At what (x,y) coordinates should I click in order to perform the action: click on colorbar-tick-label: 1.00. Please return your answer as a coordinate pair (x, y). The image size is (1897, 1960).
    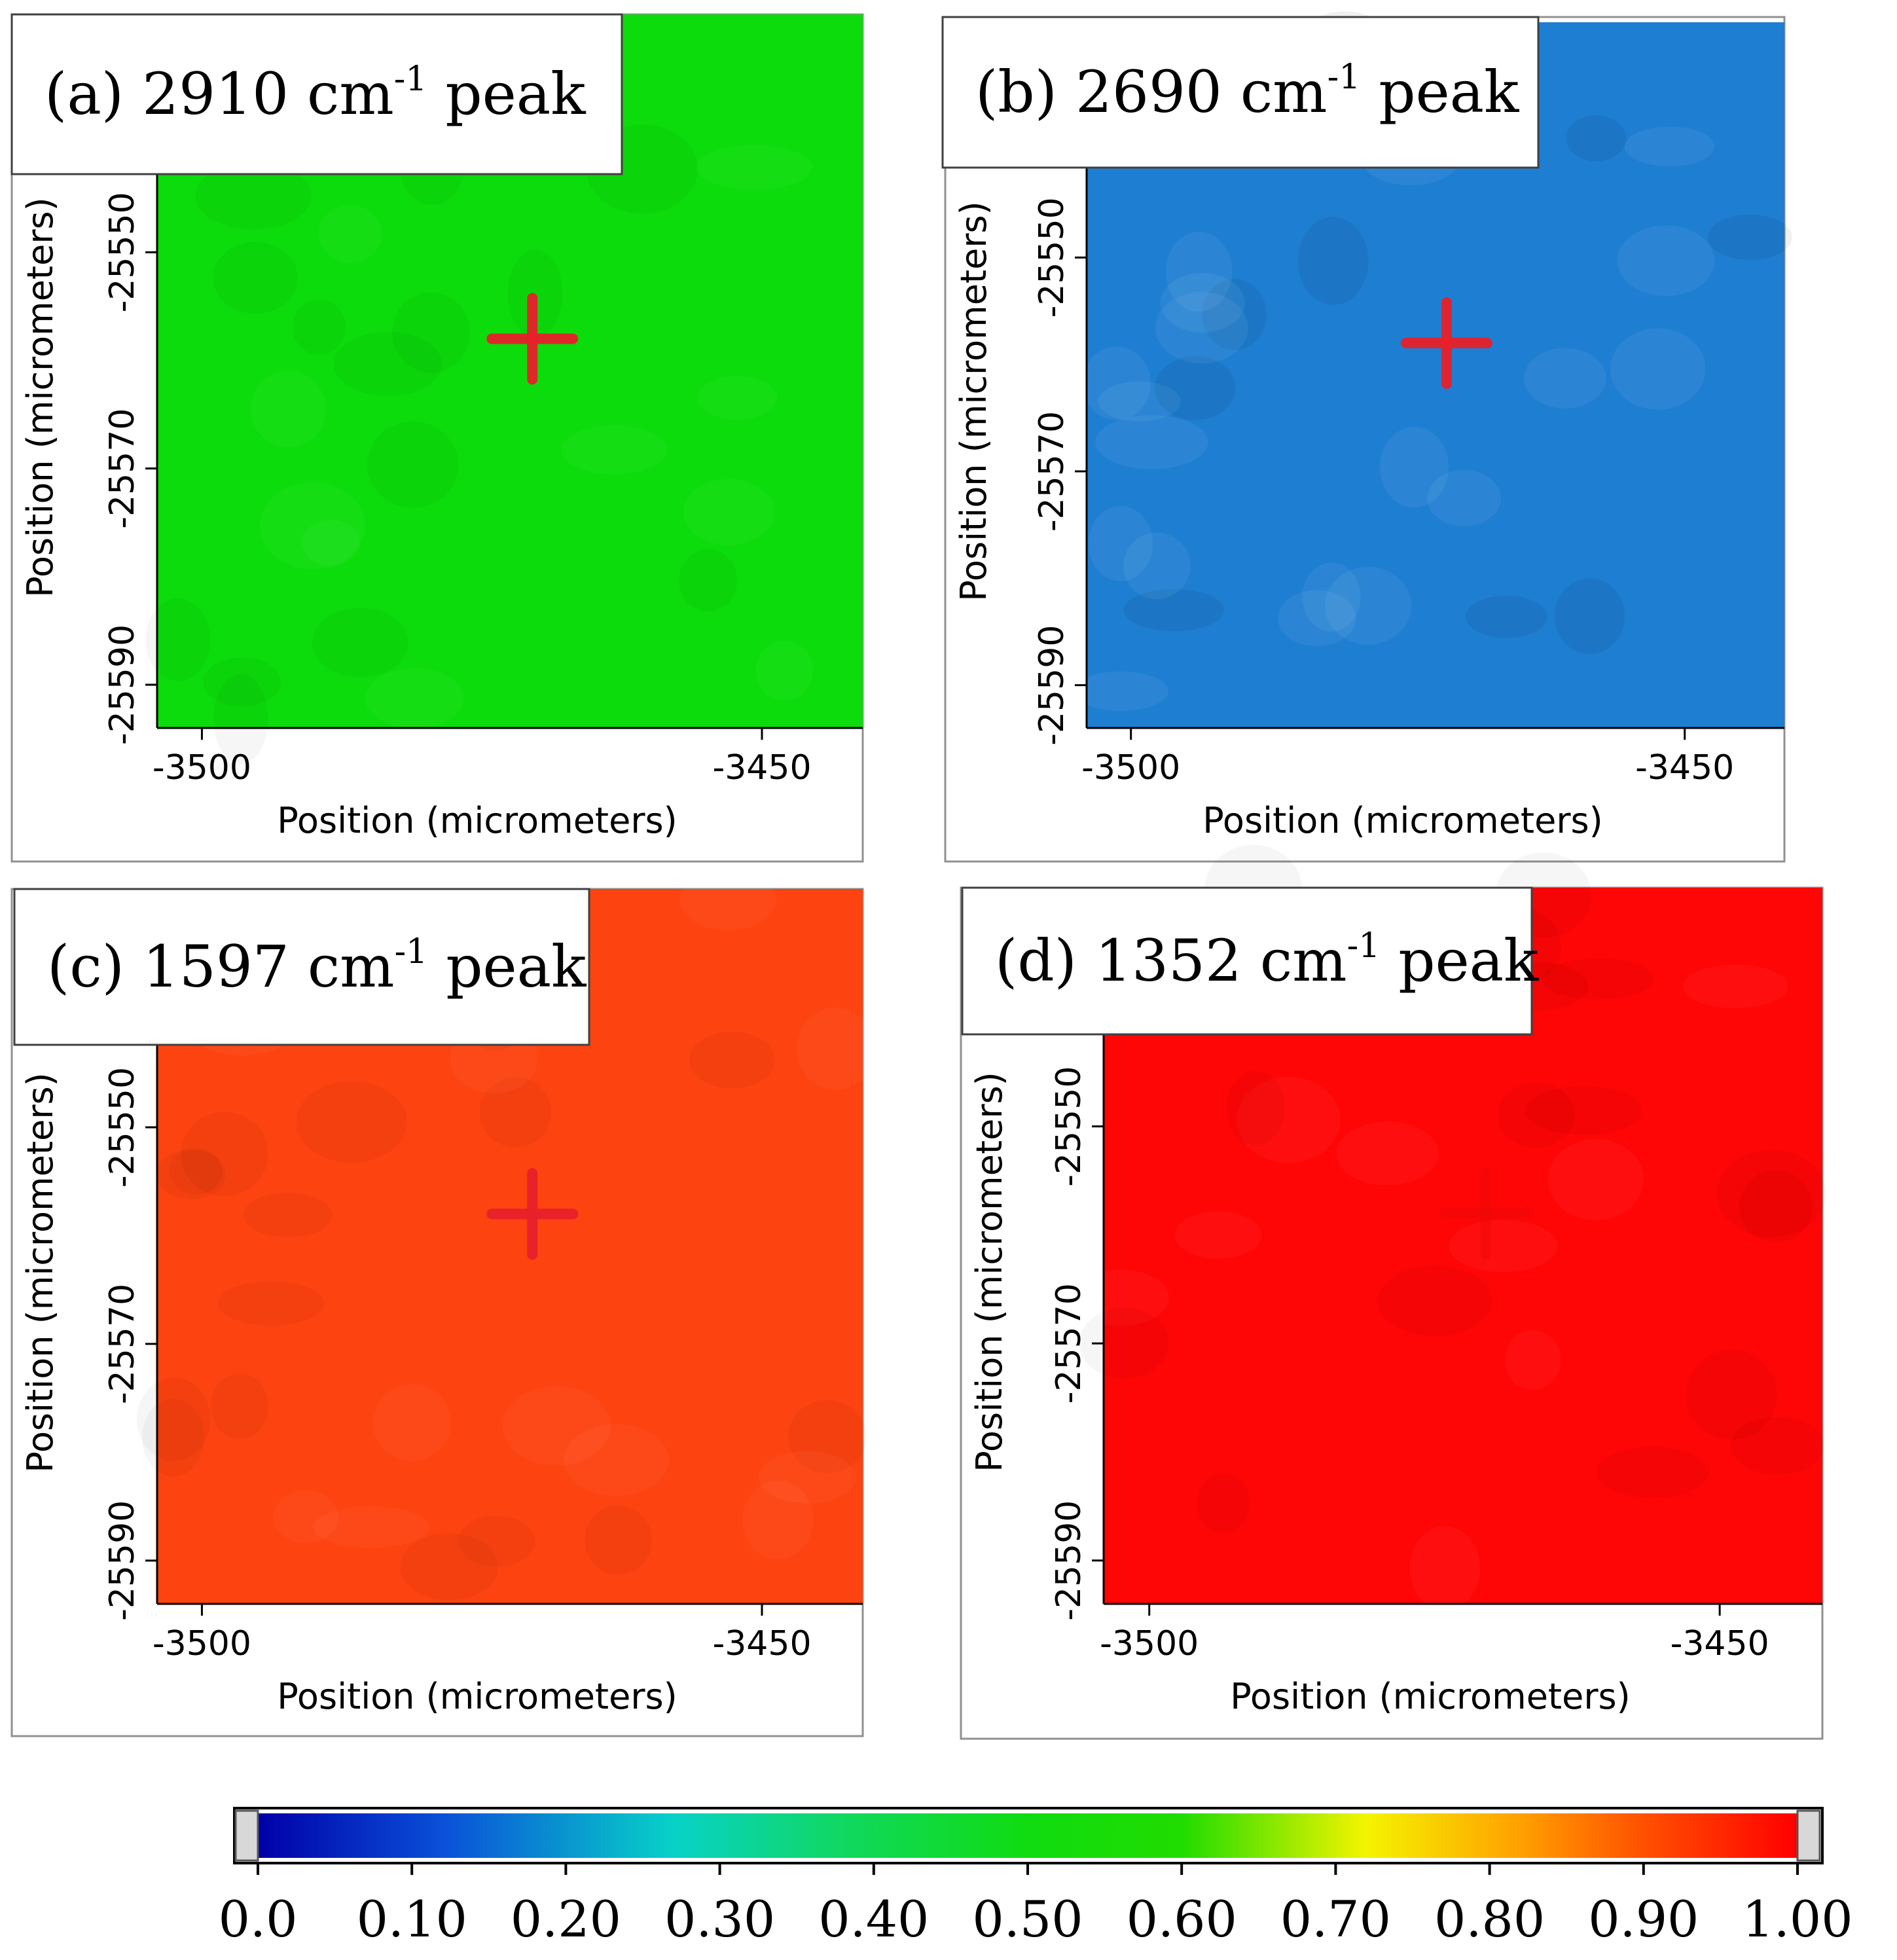
    Looking at the image, I should click on (1797, 1919).